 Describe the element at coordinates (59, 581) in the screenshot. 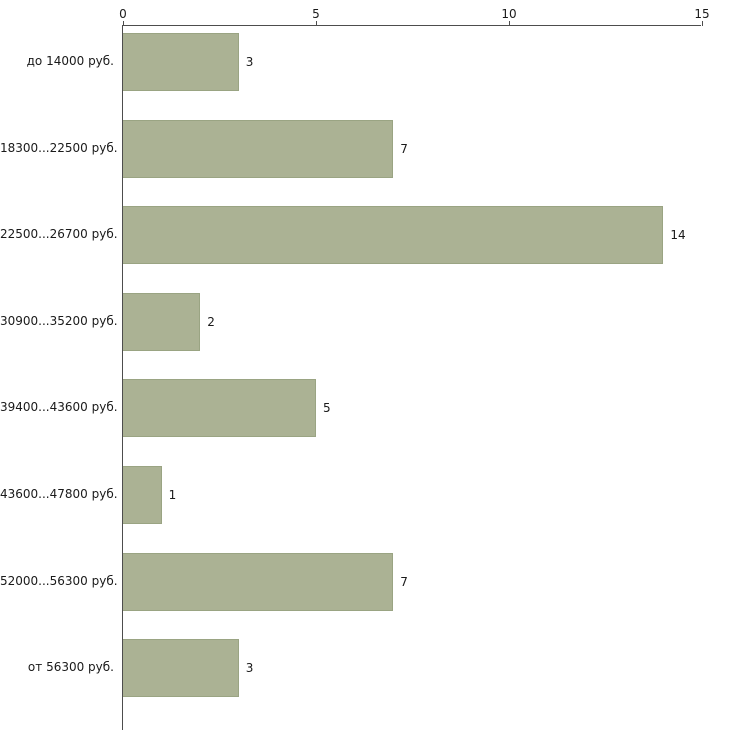

I see `category-label: 52000...56300 руб.` at that location.